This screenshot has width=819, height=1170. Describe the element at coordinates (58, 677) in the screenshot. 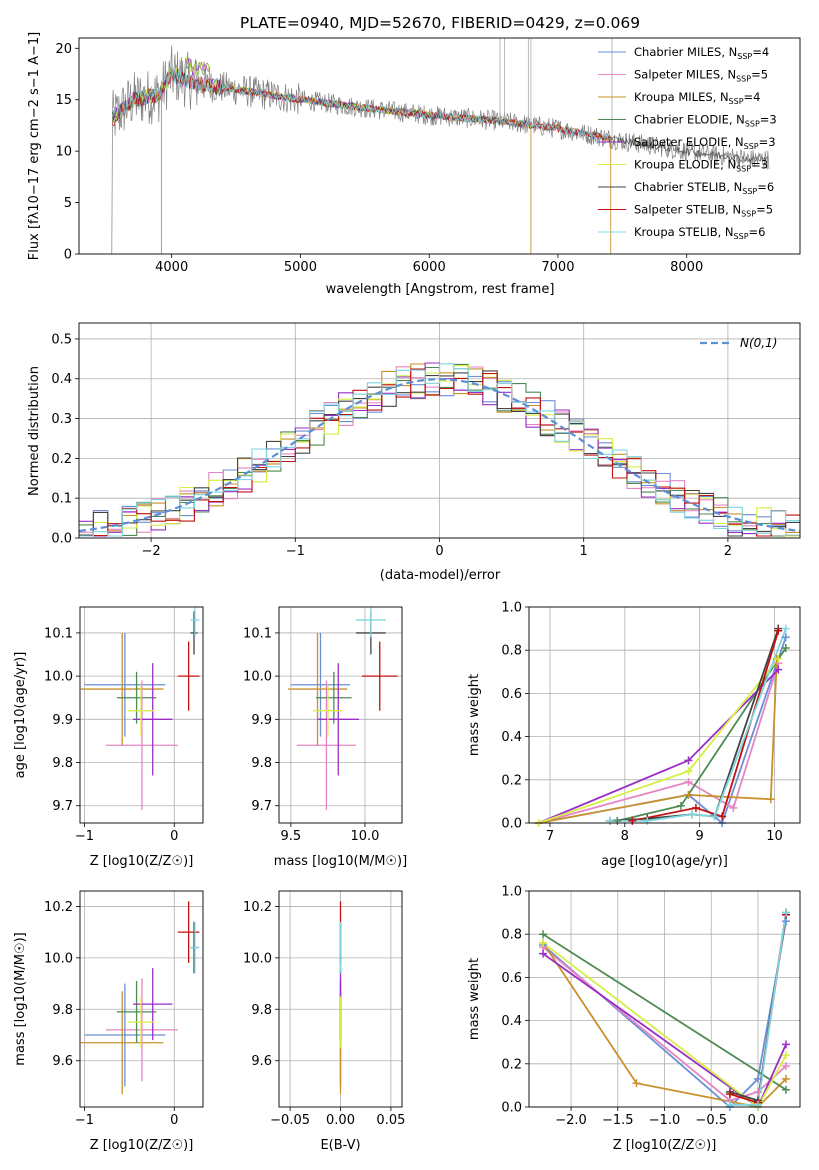

I see `age_vs_Z-ytick-label: 10.0` at that location.